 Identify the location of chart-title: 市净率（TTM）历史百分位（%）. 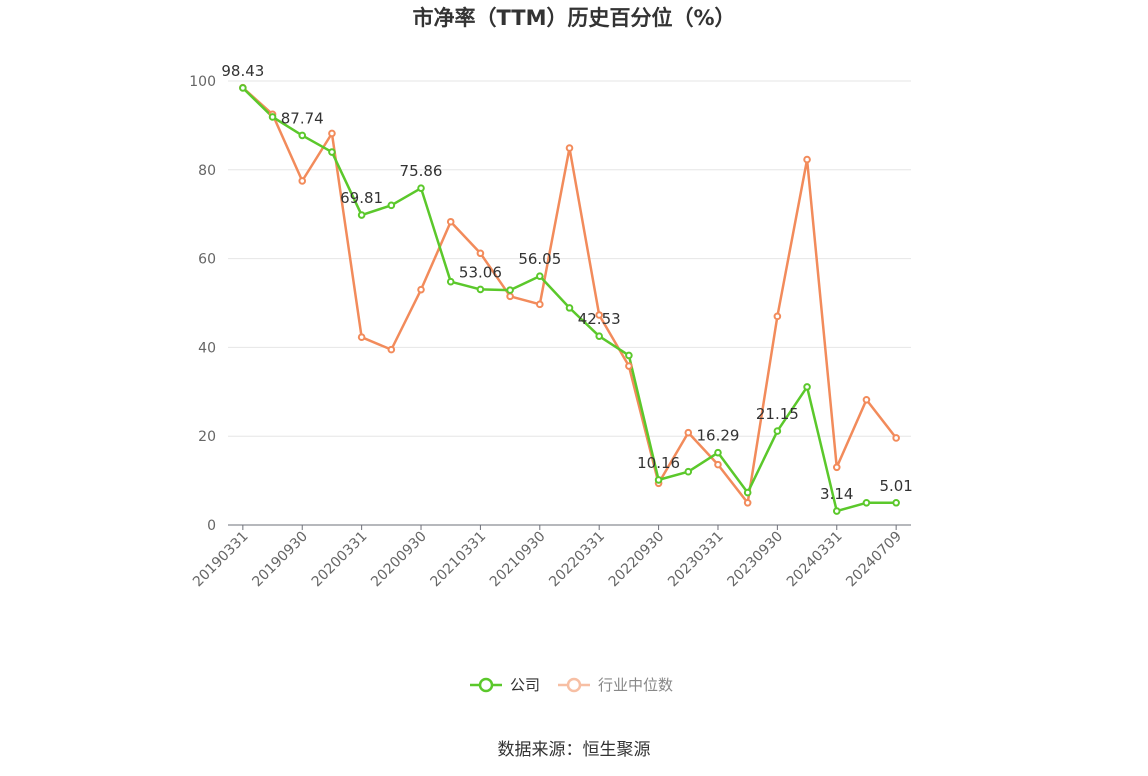
(573, 18).